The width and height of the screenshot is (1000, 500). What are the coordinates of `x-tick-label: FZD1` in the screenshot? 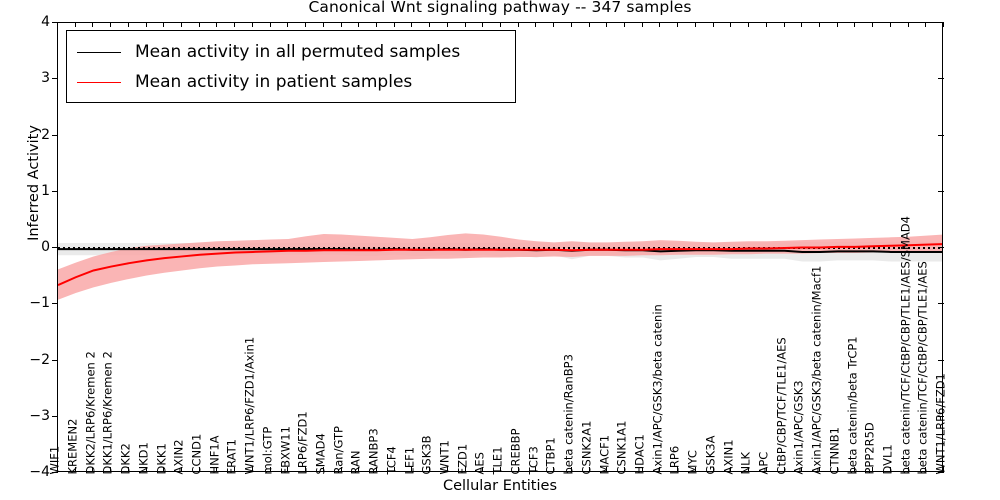 It's located at (462, 458).